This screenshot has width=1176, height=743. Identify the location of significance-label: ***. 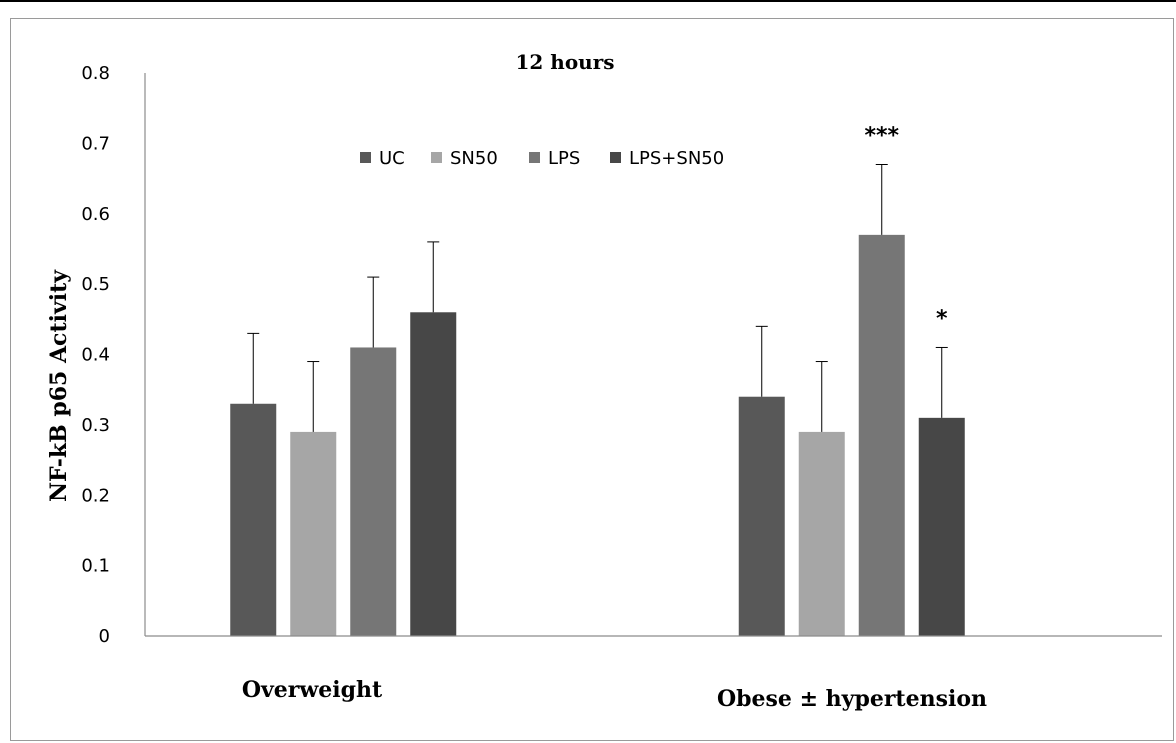
(881, 135).